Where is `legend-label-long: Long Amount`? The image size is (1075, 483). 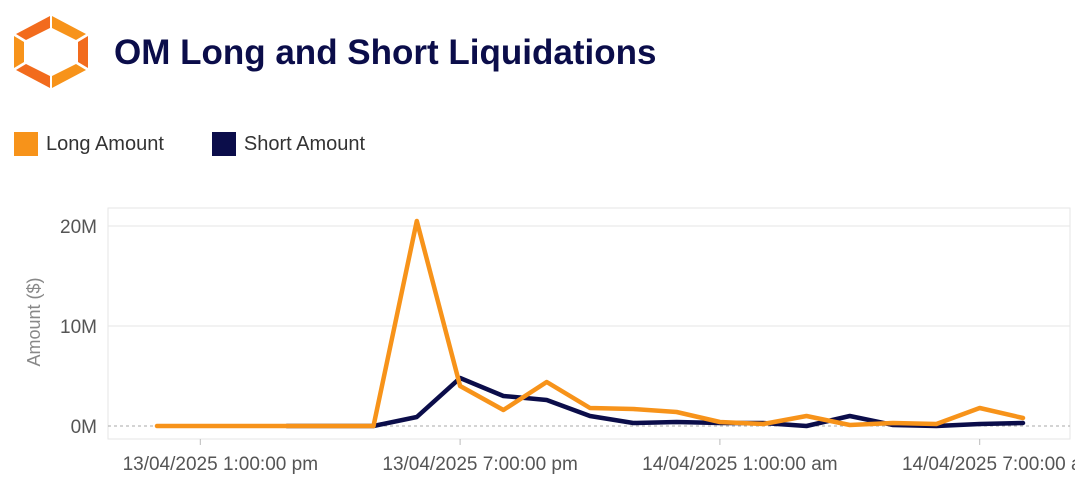
legend-label-long: Long Amount is located at coordinates (105, 143).